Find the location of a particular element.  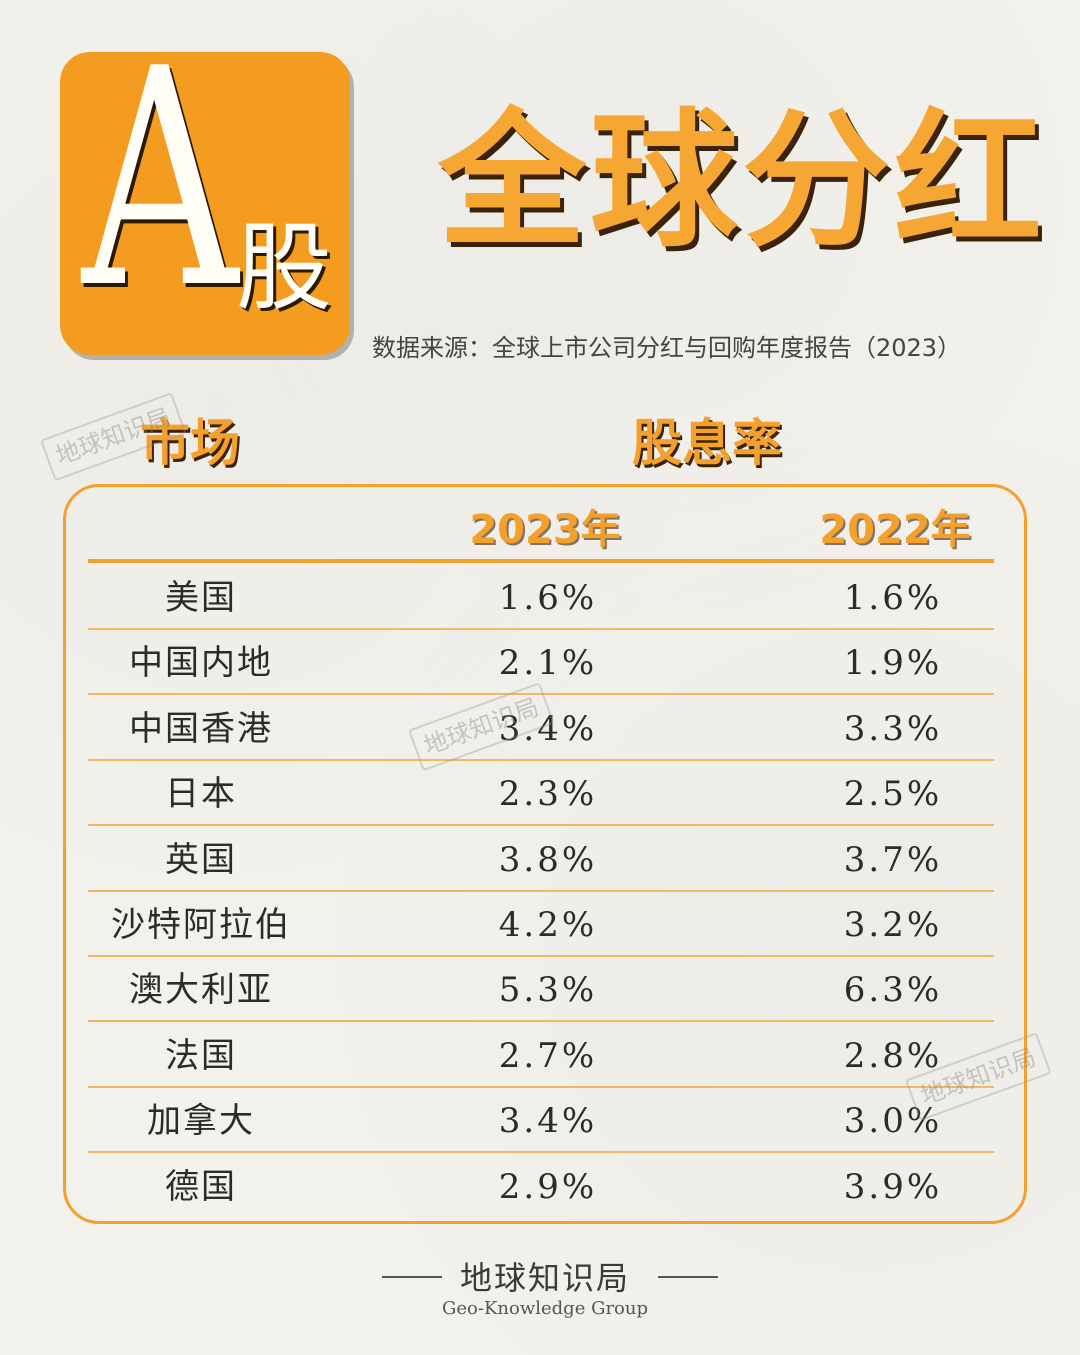

market-name: 中国香港 is located at coordinates (201, 728).